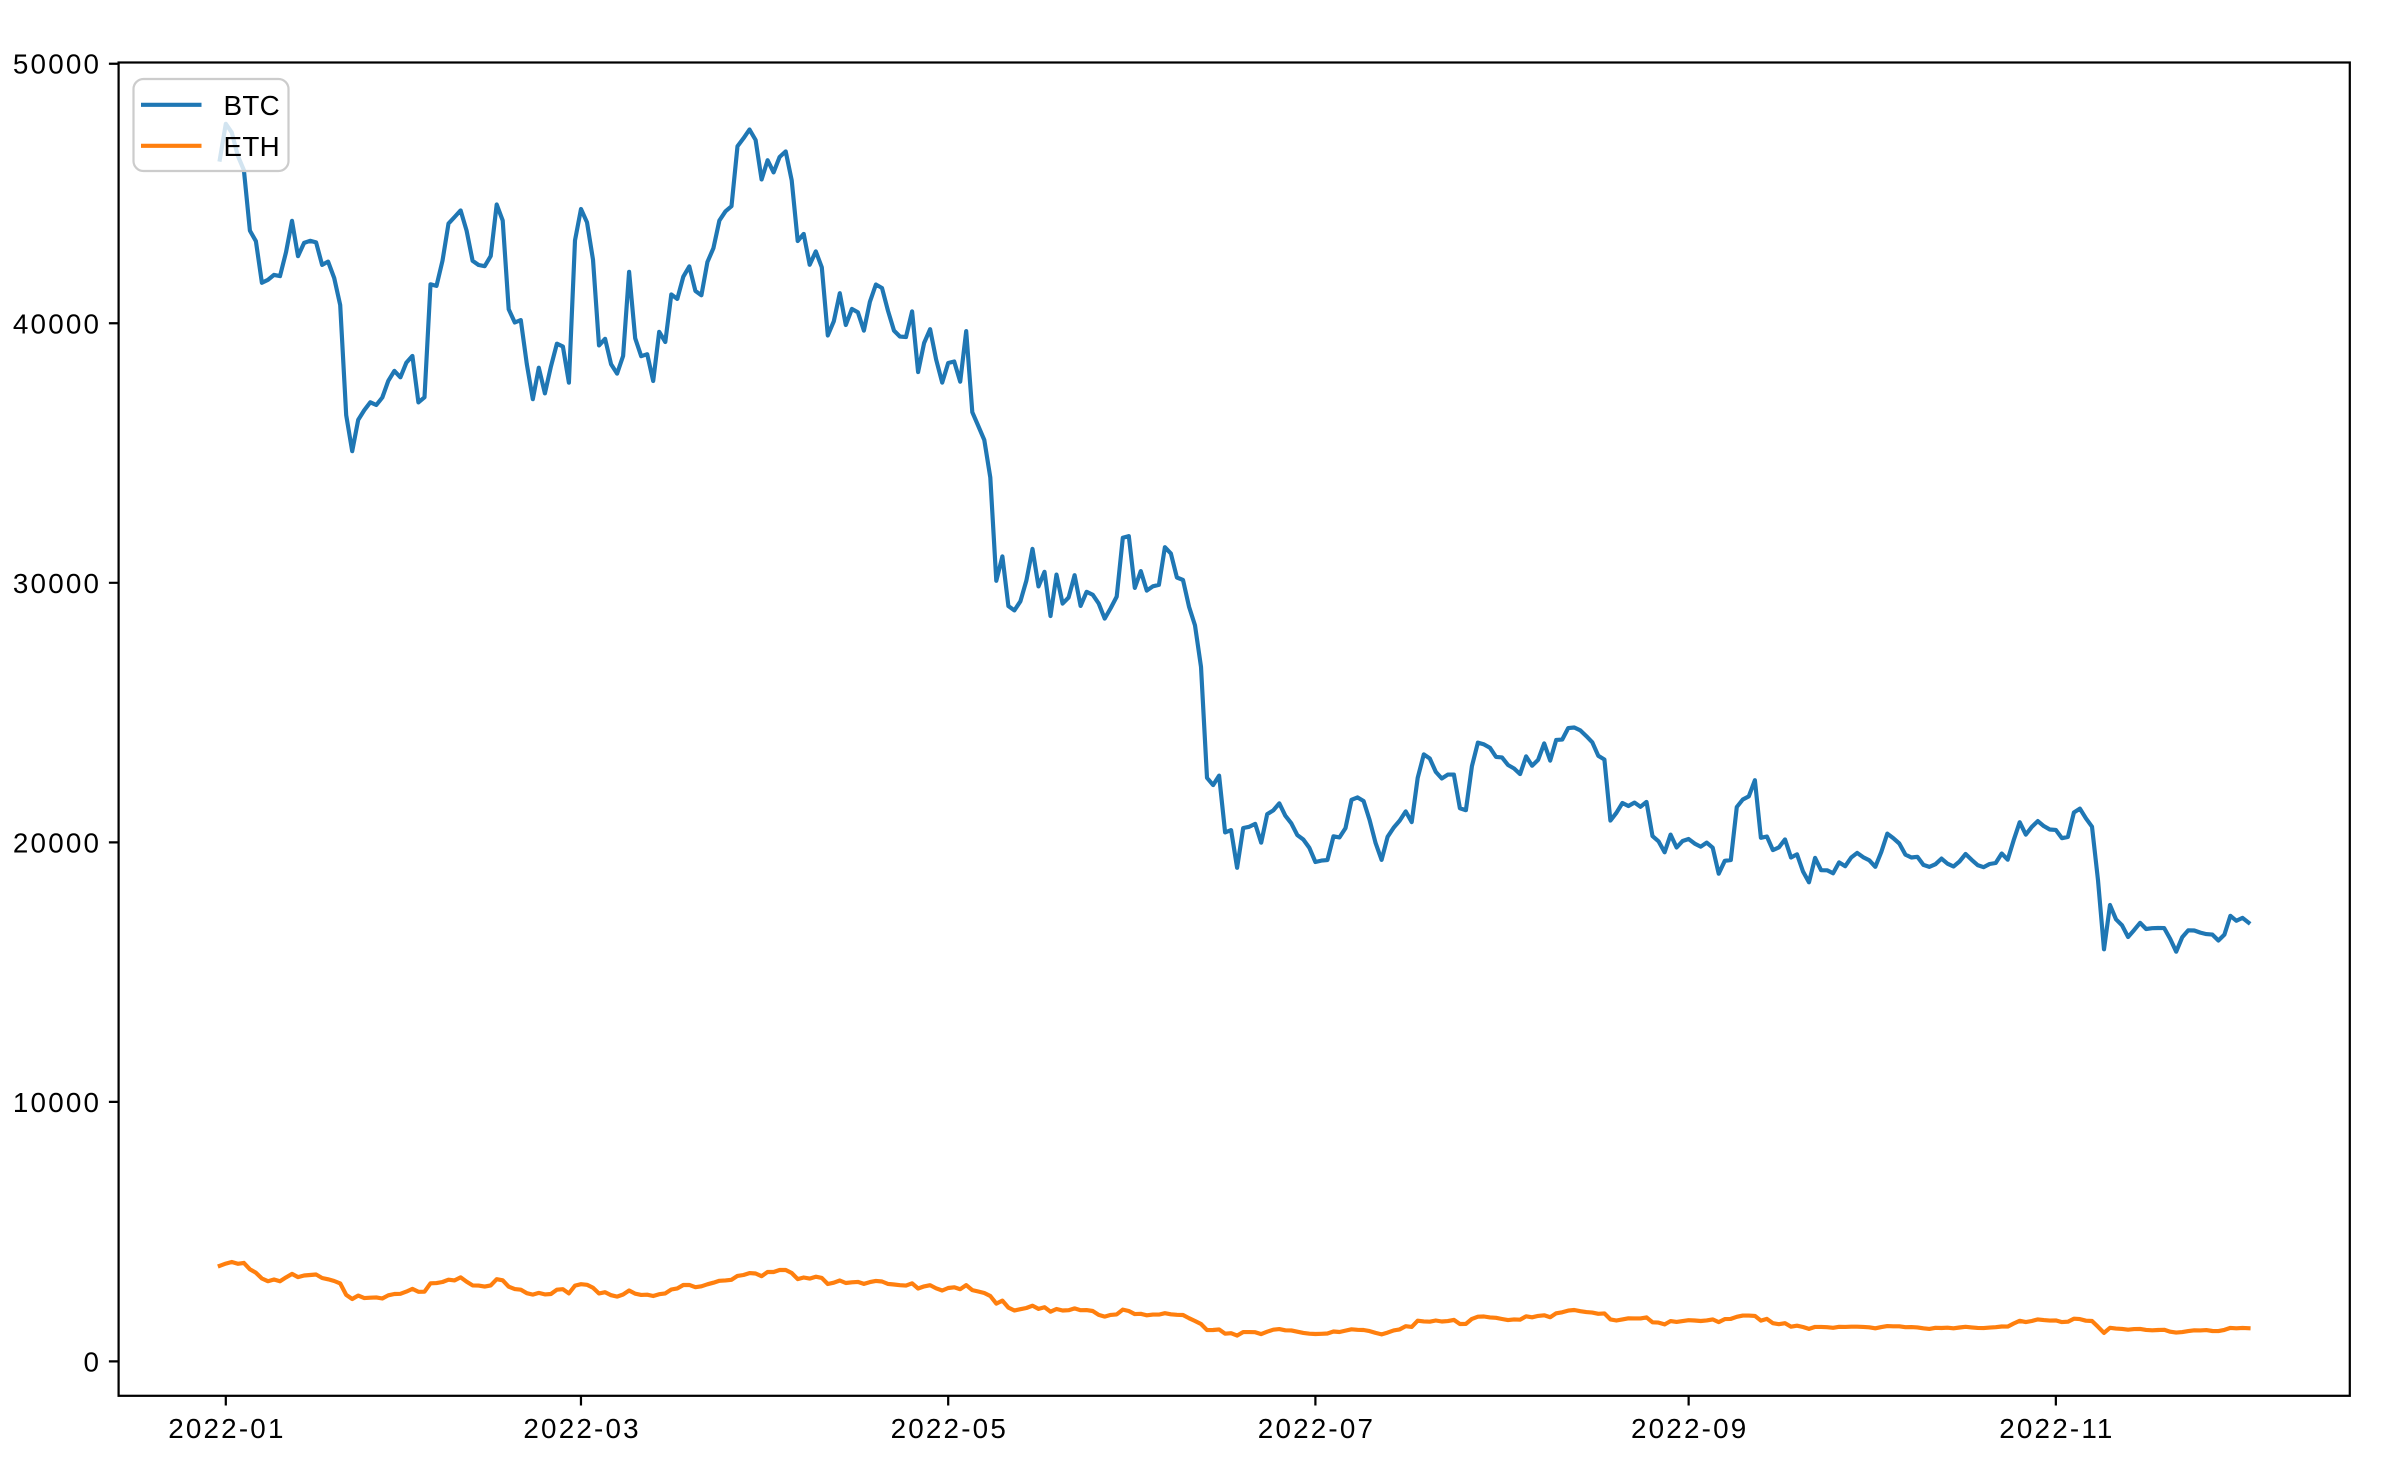 This screenshot has width=2406, height=1474. Describe the element at coordinates (581, 1428) in the screenshot. I see `svg-text: 2022-03` at that location.